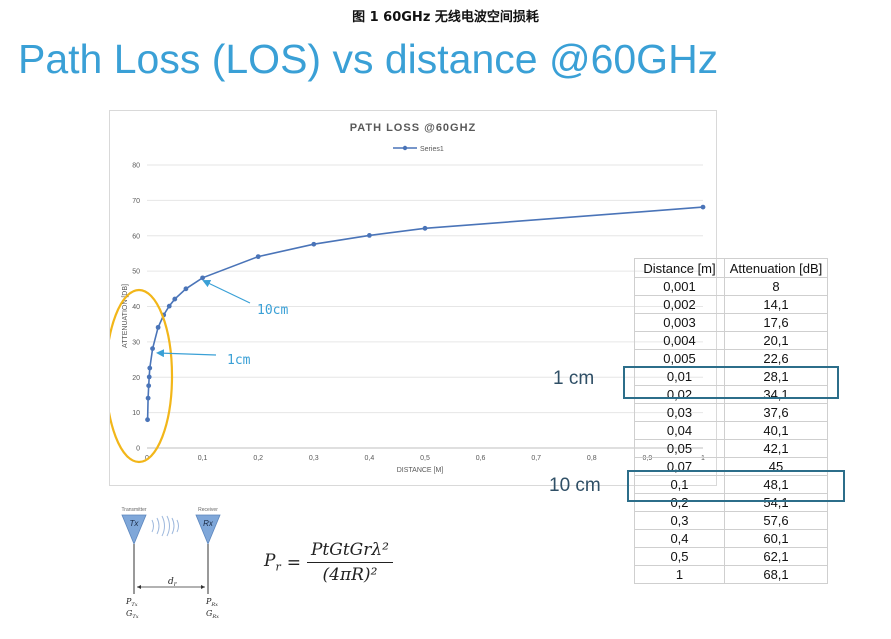 The width and height of the screenshot is (891, 639). I want to click on table-row: 0,004 20,1, so click(731, 340).